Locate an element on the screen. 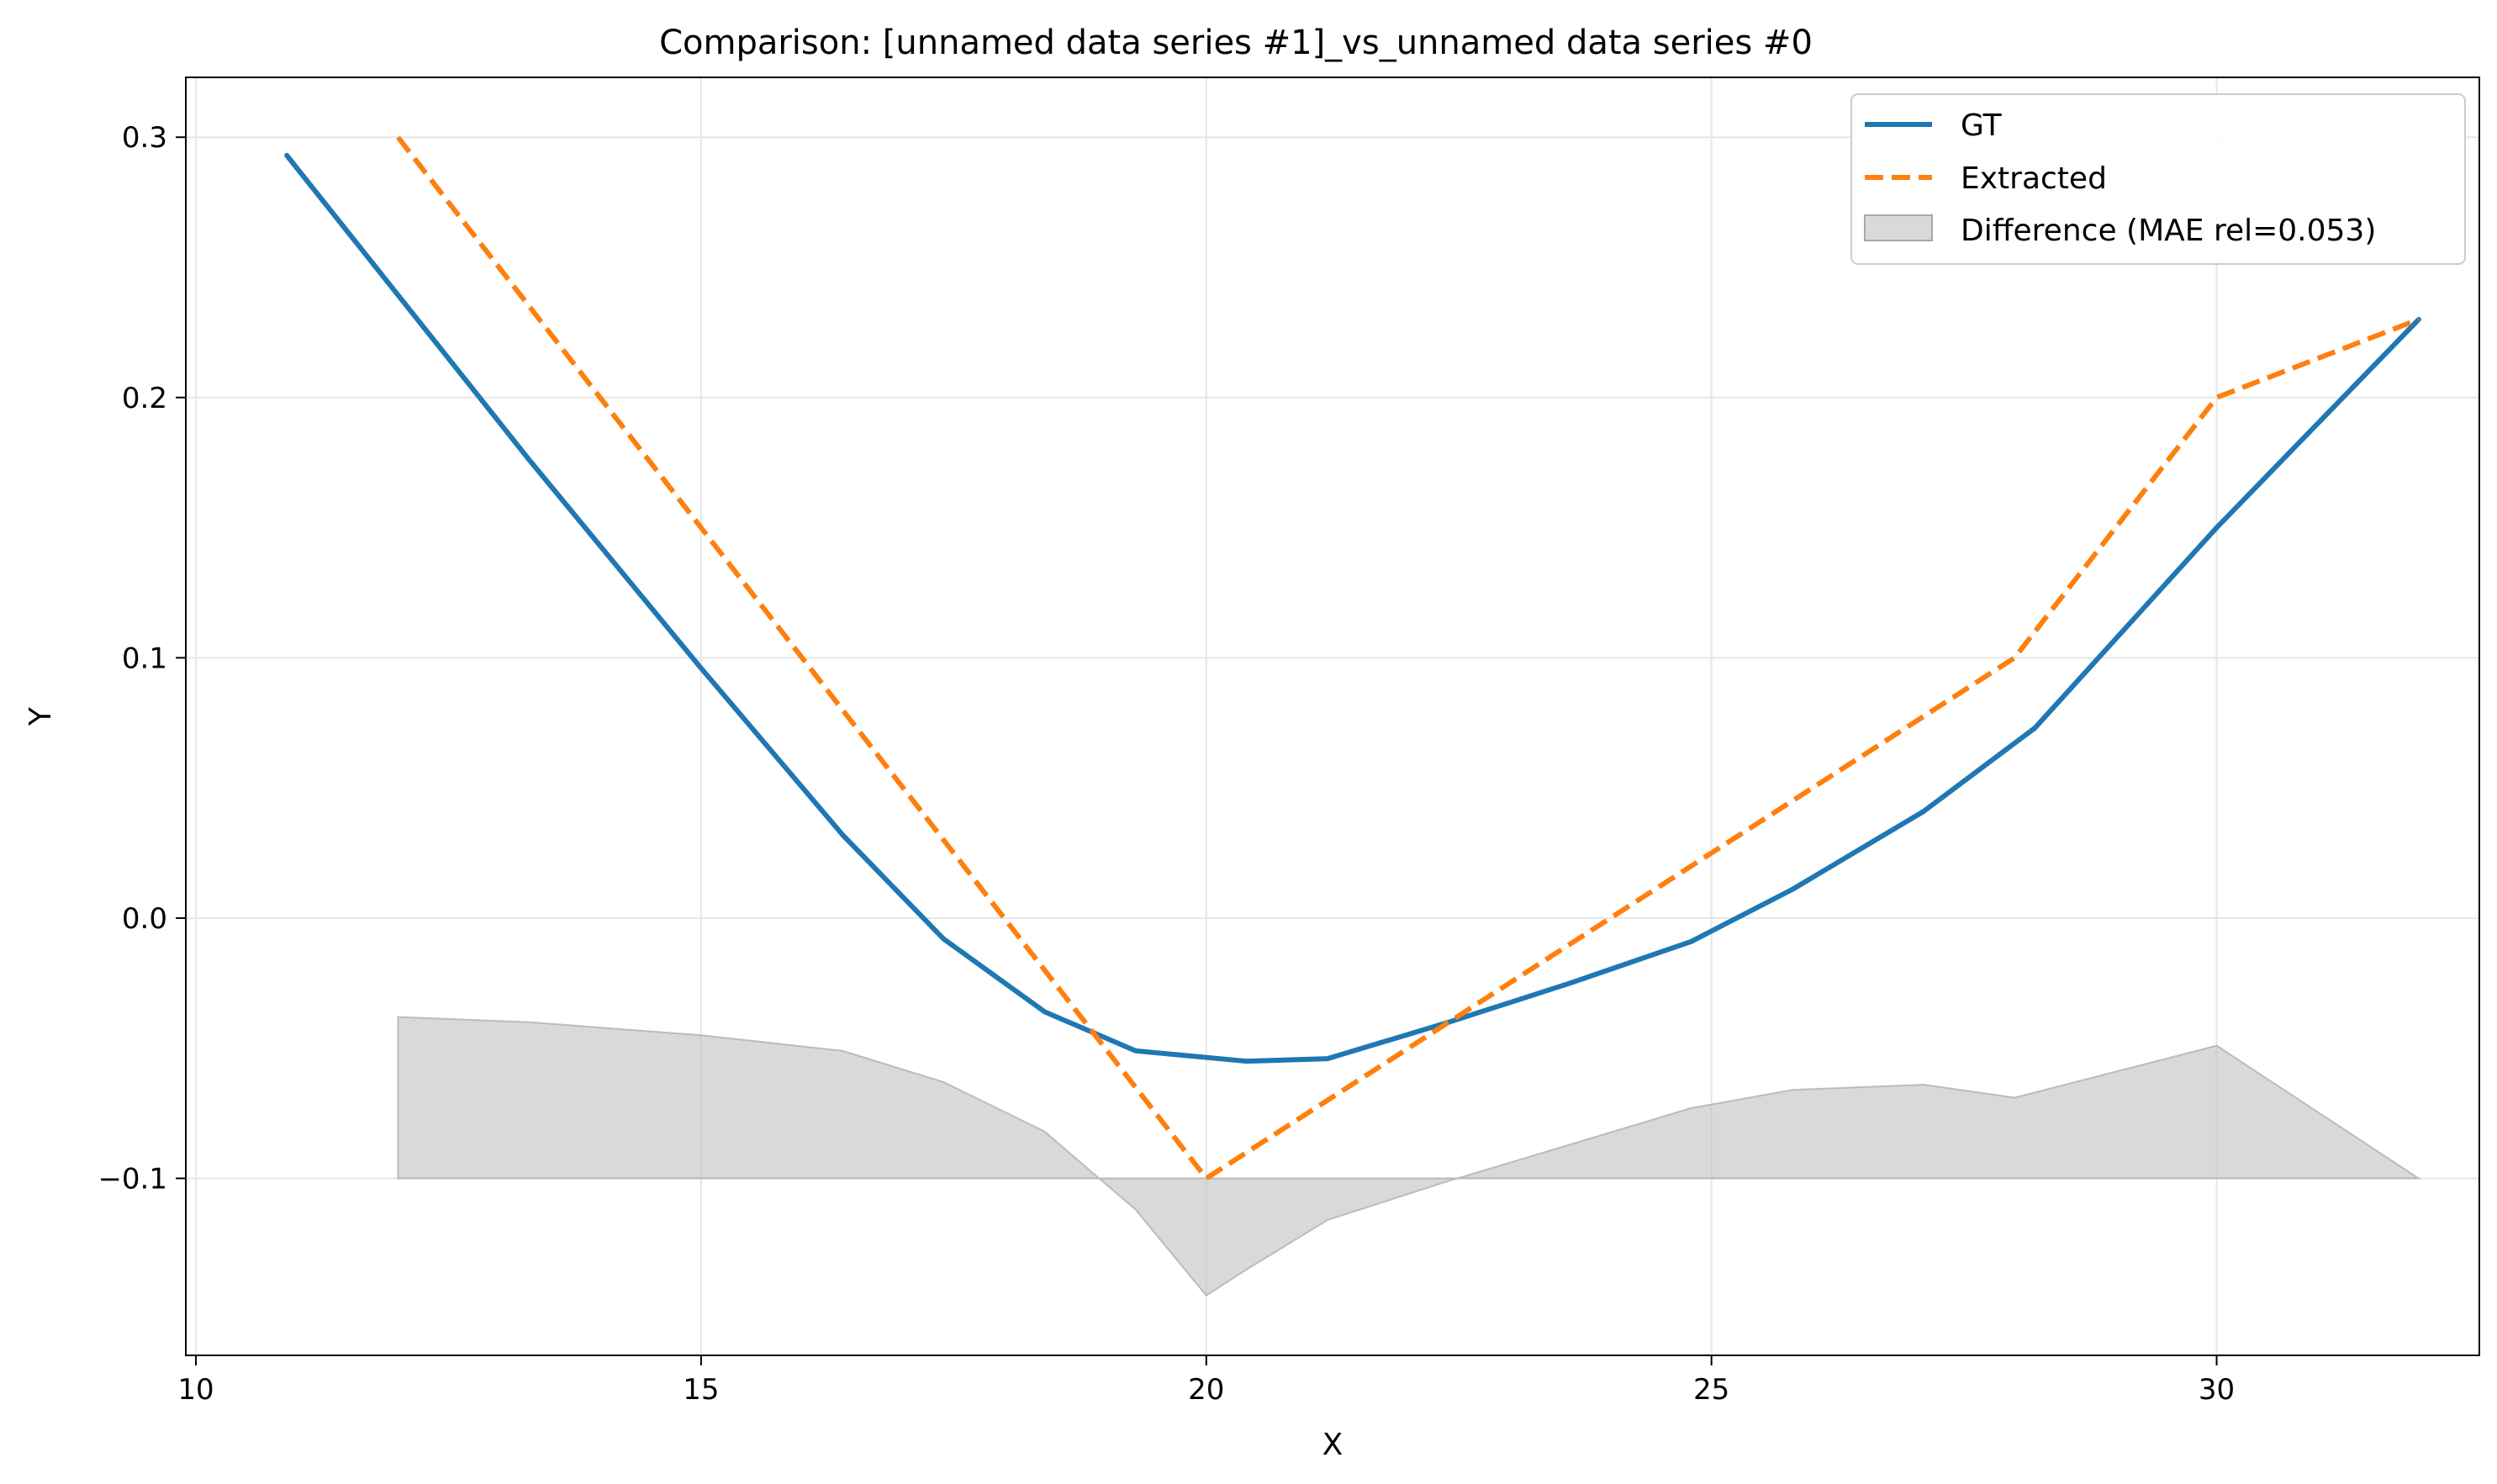 The height and width of the screenshot is (1484, 2497). legend: GT Extracted Difference (MAE rel=0.053) is located at coordinates (2158, 179).